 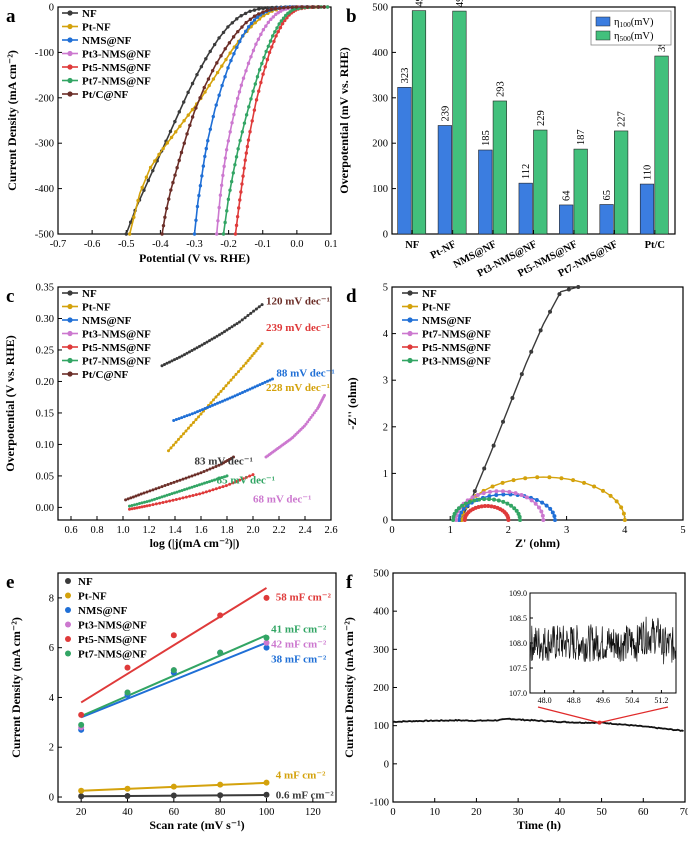 I want to click on legend-label: Pt-NF, so click(x=96, y=308).